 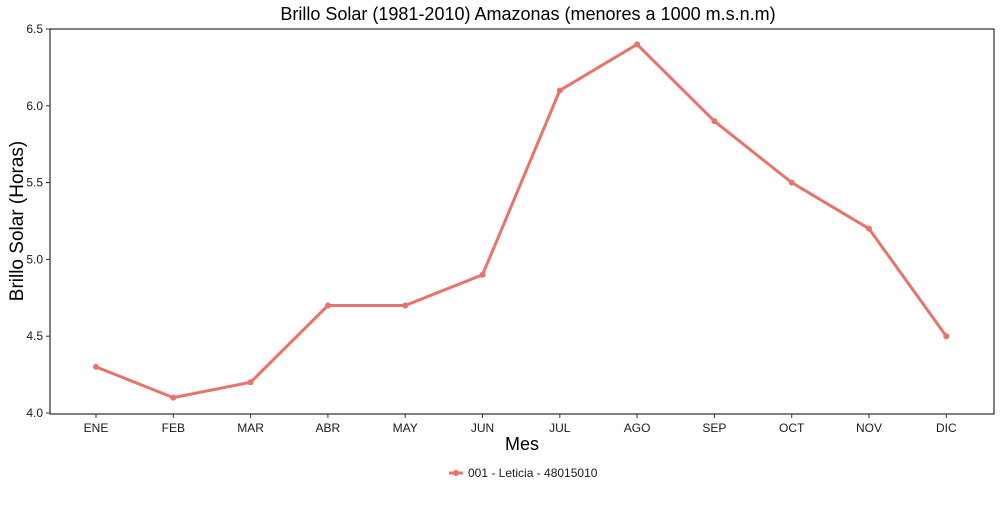 I want to click on y-tick-label: 5.5, so click(x=34, y=183).